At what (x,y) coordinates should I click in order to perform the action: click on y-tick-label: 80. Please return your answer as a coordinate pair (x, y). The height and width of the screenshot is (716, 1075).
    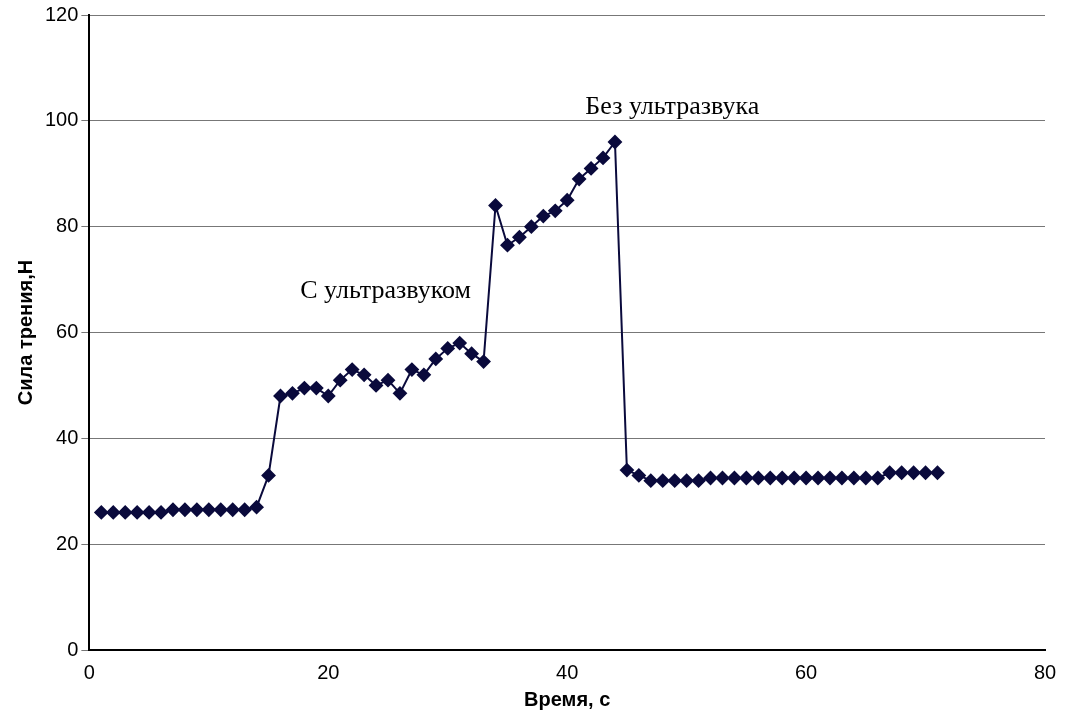
    Looking at the image, I should click on (67, 225).